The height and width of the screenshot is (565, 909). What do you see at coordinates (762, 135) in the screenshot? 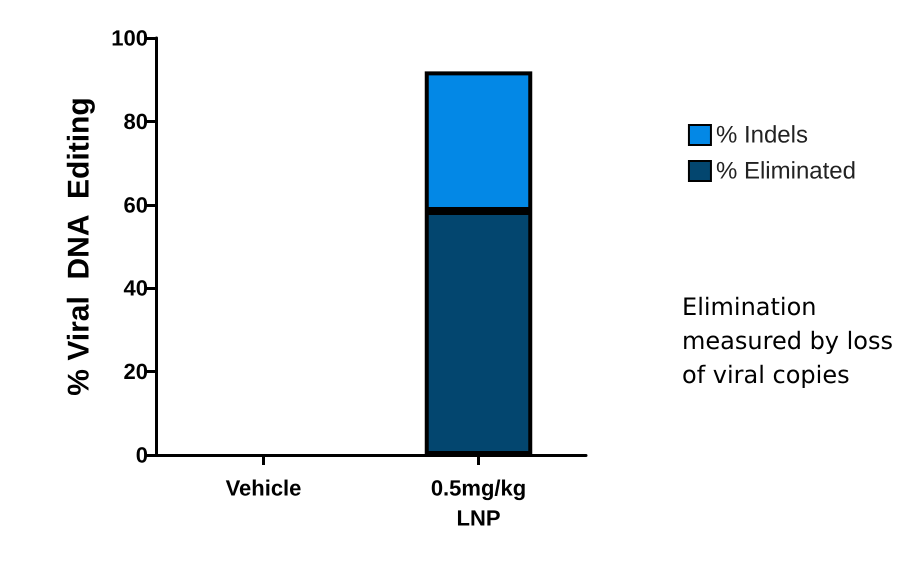
I see `legend-label: % Indels` at bounding box center [762, 135].